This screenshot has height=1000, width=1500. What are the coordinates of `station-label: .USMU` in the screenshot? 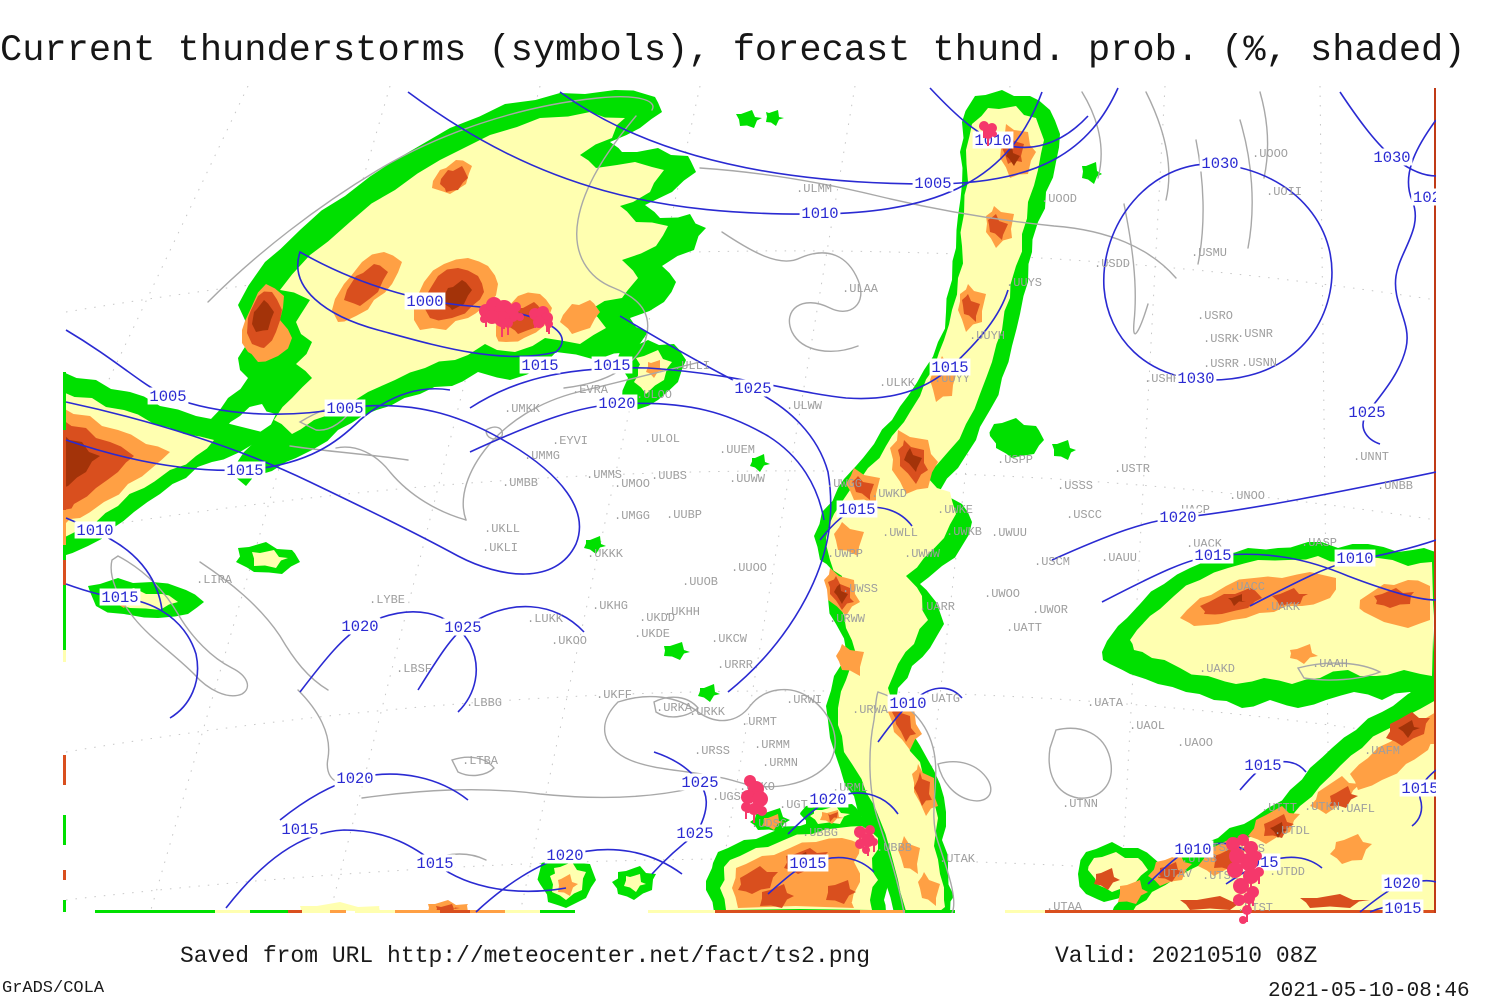 It's located at (1209, 253).